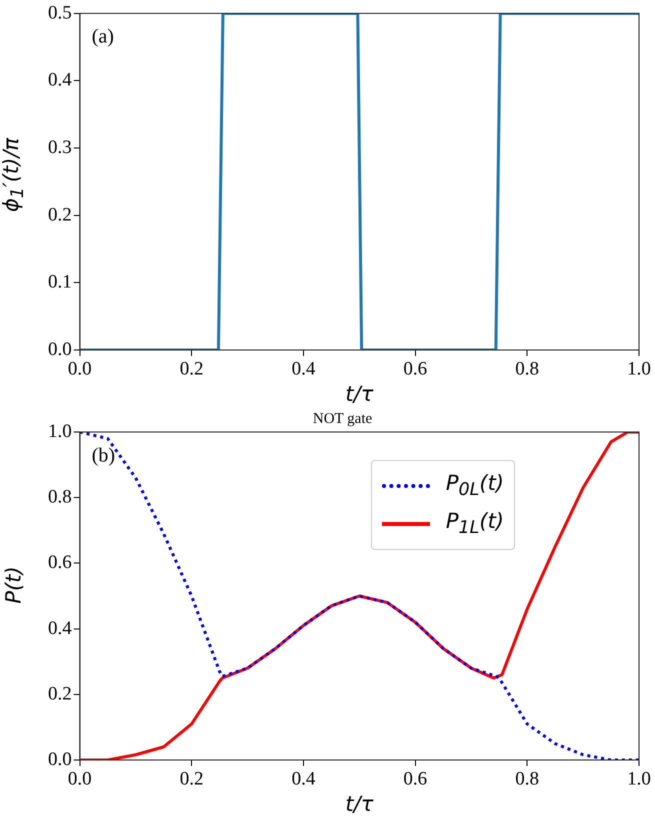 The image size is (655, 820). I want to click on y-tick-label: 0.8, so click(60, 497).